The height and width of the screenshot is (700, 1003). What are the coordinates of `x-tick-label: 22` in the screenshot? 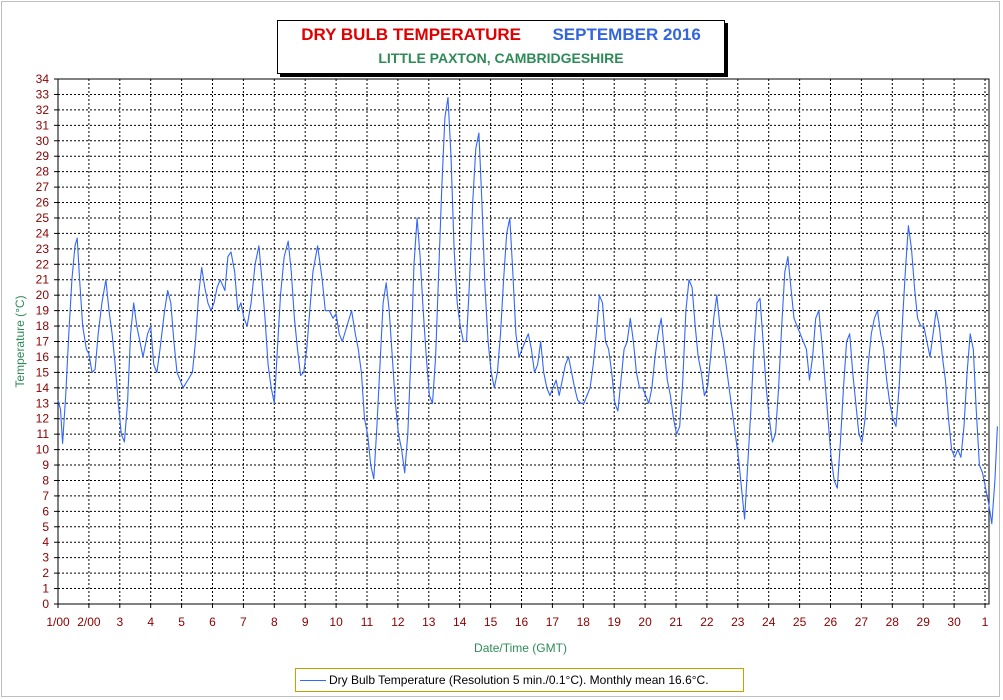 It's located at (707, 622).